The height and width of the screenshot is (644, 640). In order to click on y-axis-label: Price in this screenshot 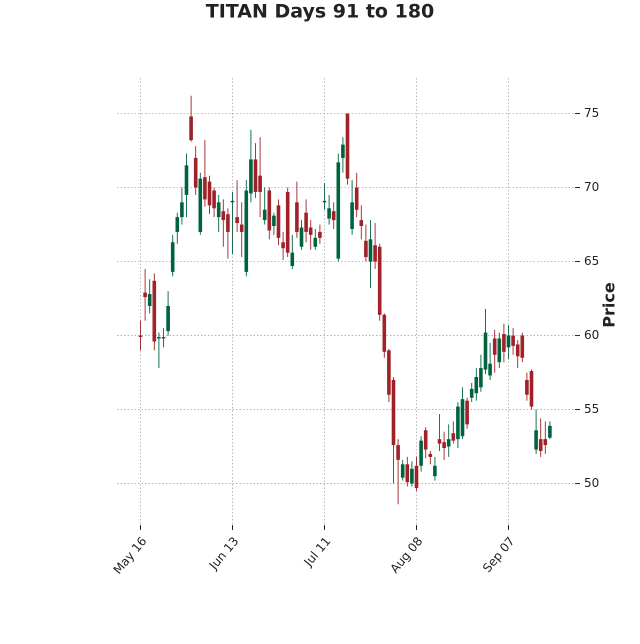, I will do `click(609, 305)`.